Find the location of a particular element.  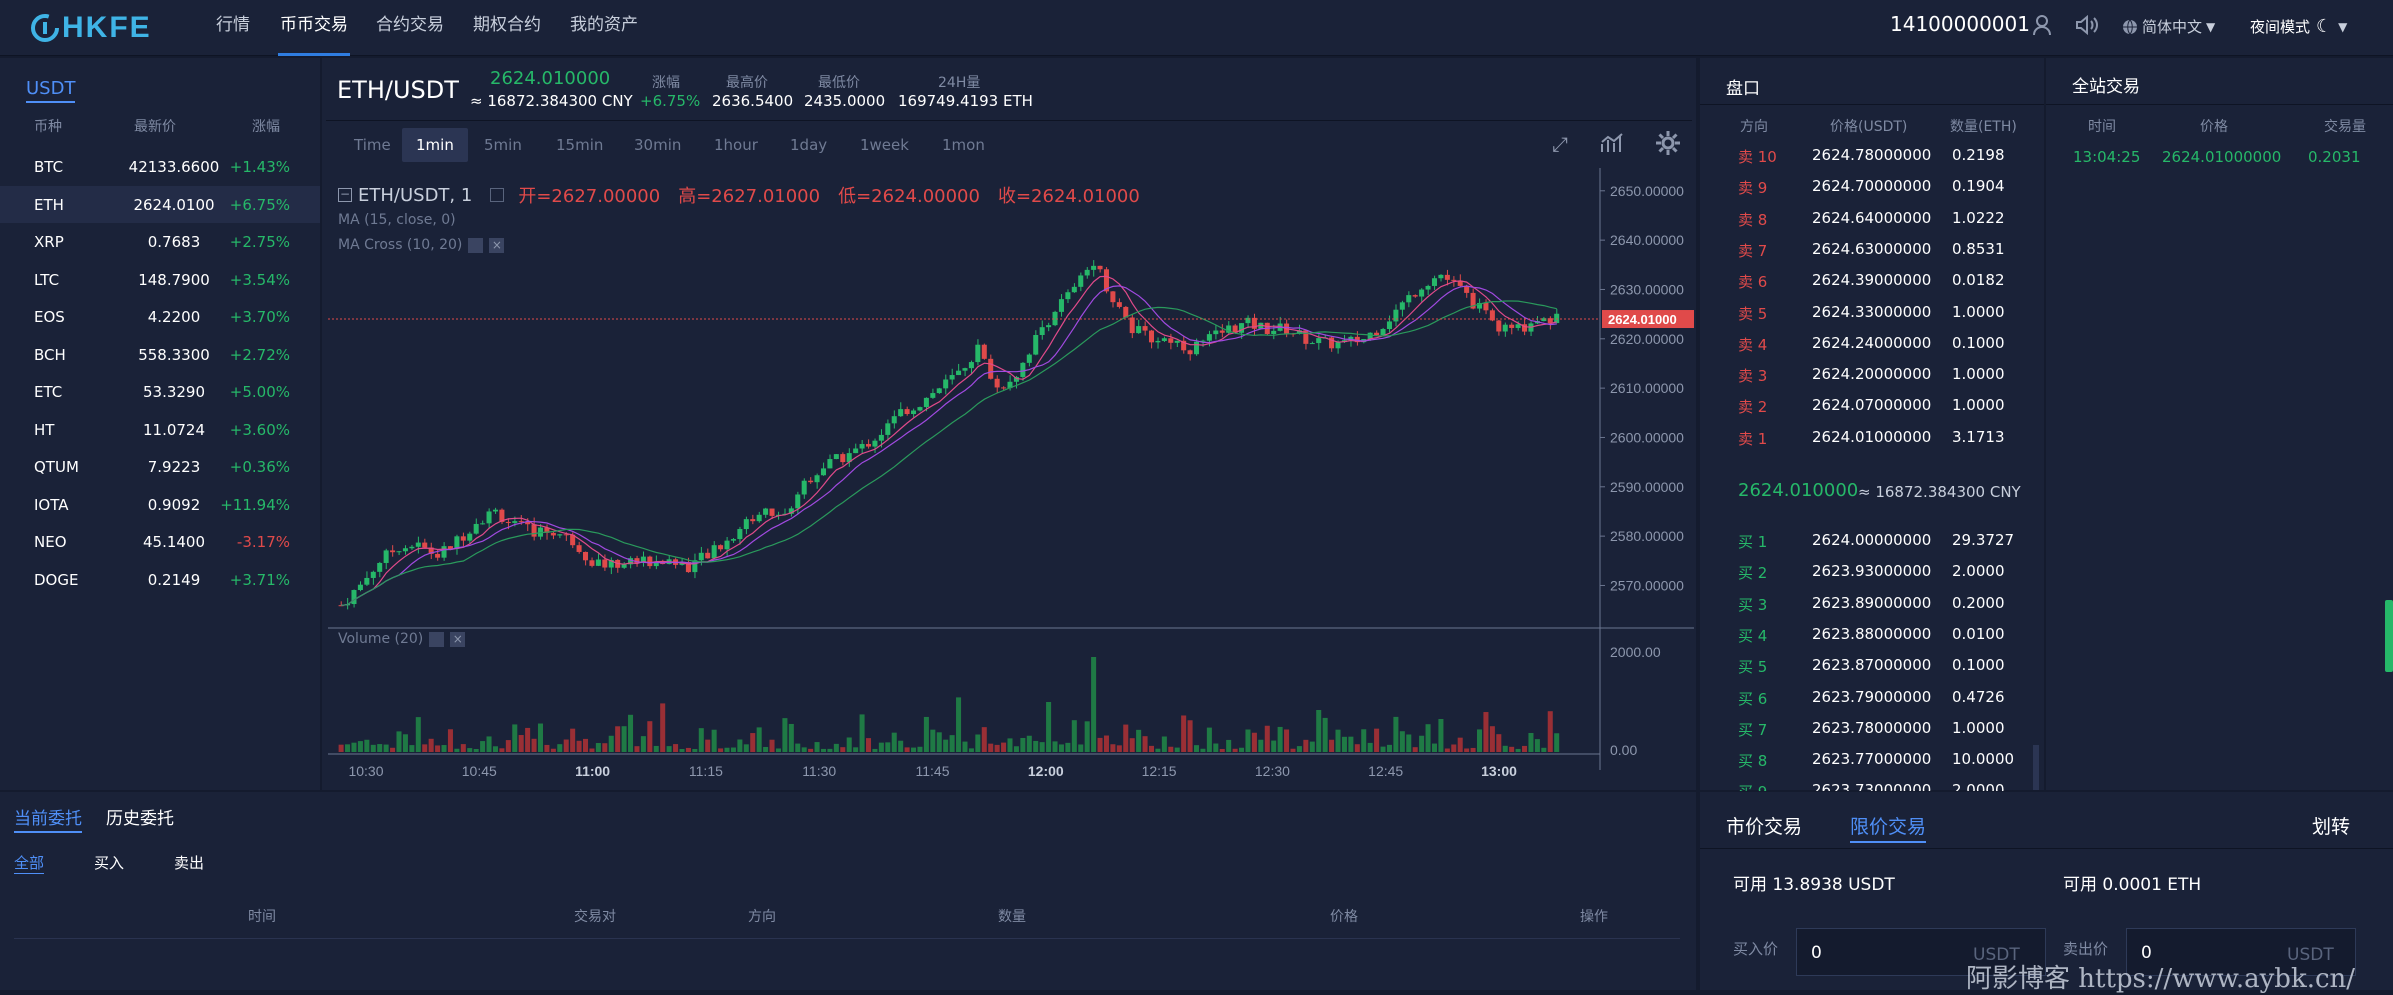

nav-item-options: 期权合约 is located at coordinates (507, 25).